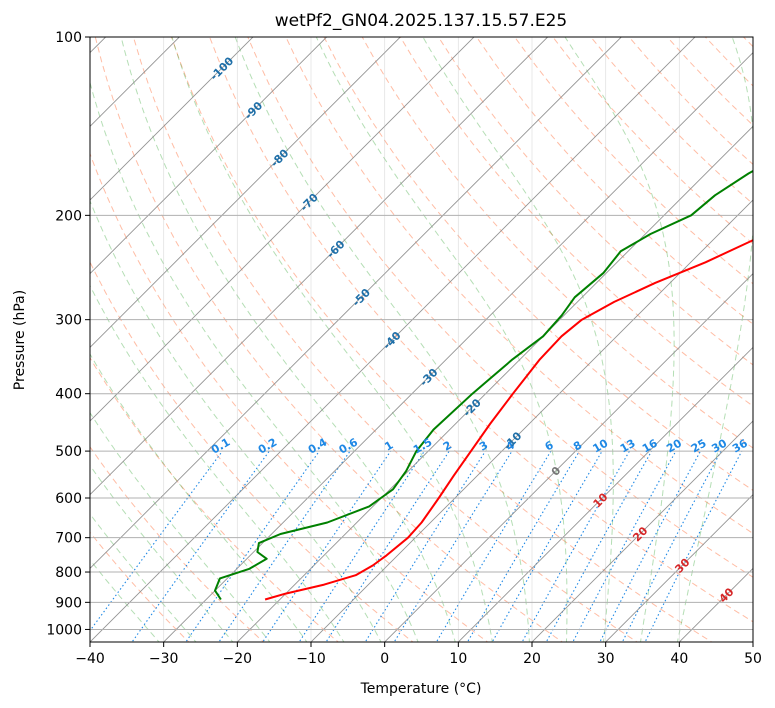  I want to click on x-tick-label: 0, so click(384, 659).